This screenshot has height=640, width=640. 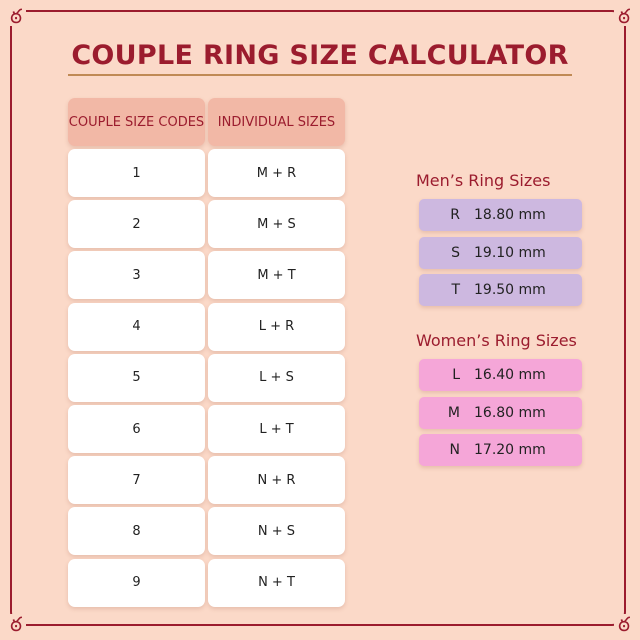 What do you see at coordinates (276, 429) in the screenshot?
I see `individual-sizes-cell: L + T` at bounding box center [276, 429].